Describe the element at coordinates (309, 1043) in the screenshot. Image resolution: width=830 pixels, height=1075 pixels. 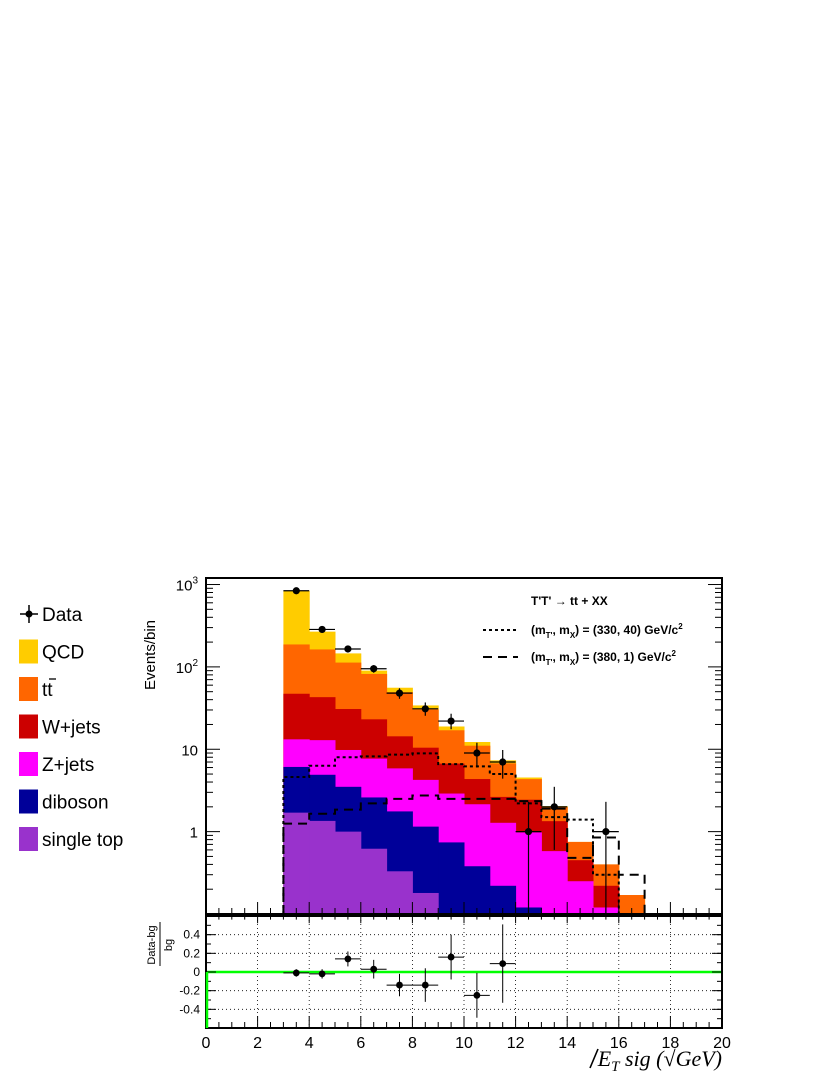
I see `x-tick-label: 4` at that location.